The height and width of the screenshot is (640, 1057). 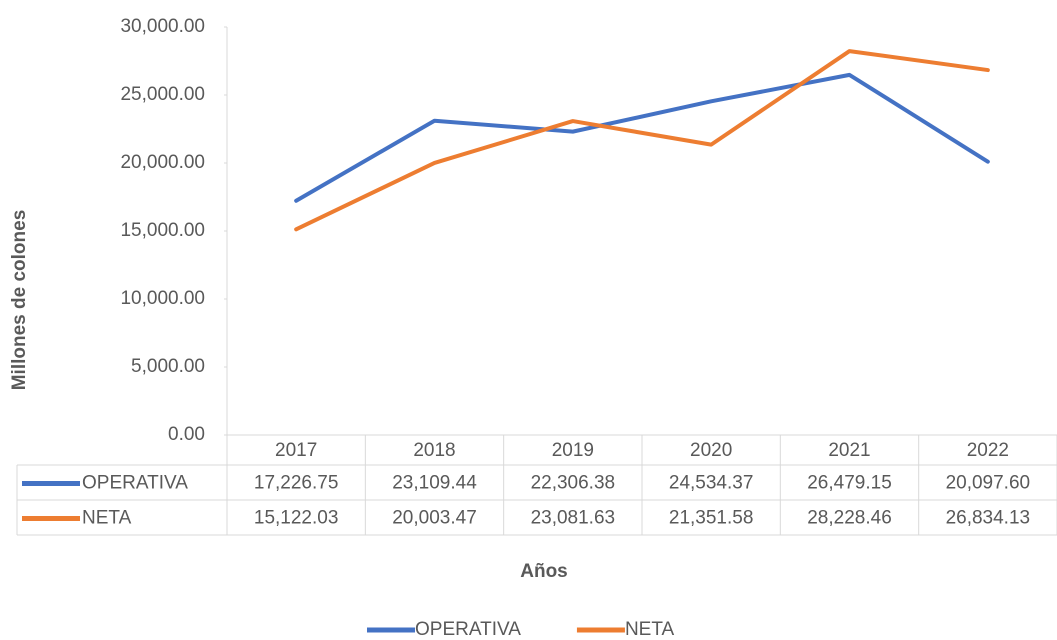 What do you see at coordinates (434, 483) in the screenshot?
I see `table-value: 23,109.44` at bounding box center [434, 483].